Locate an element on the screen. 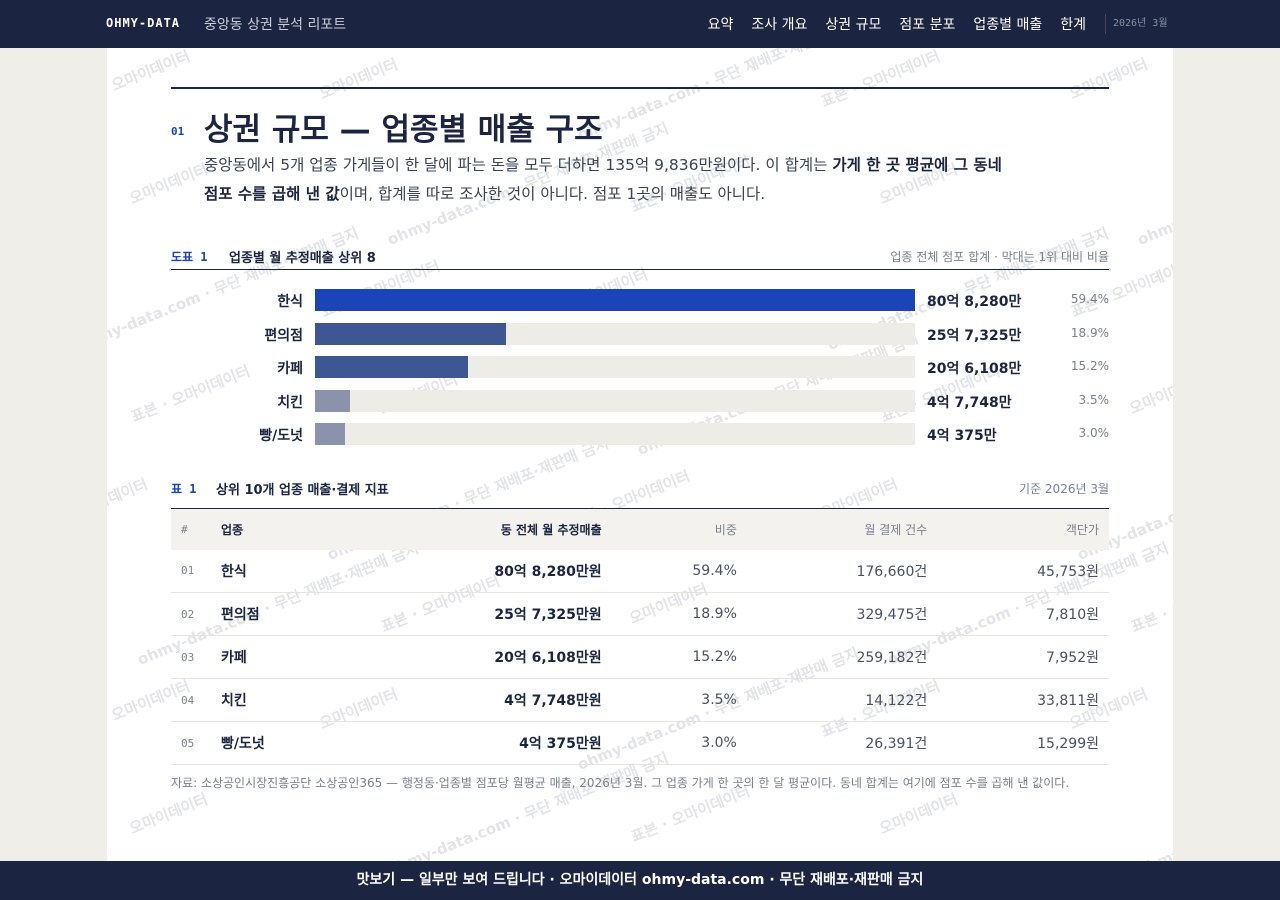 The image size is (1280, 900). nav-link: 점포 분포 is located at coordinates (927, 25).